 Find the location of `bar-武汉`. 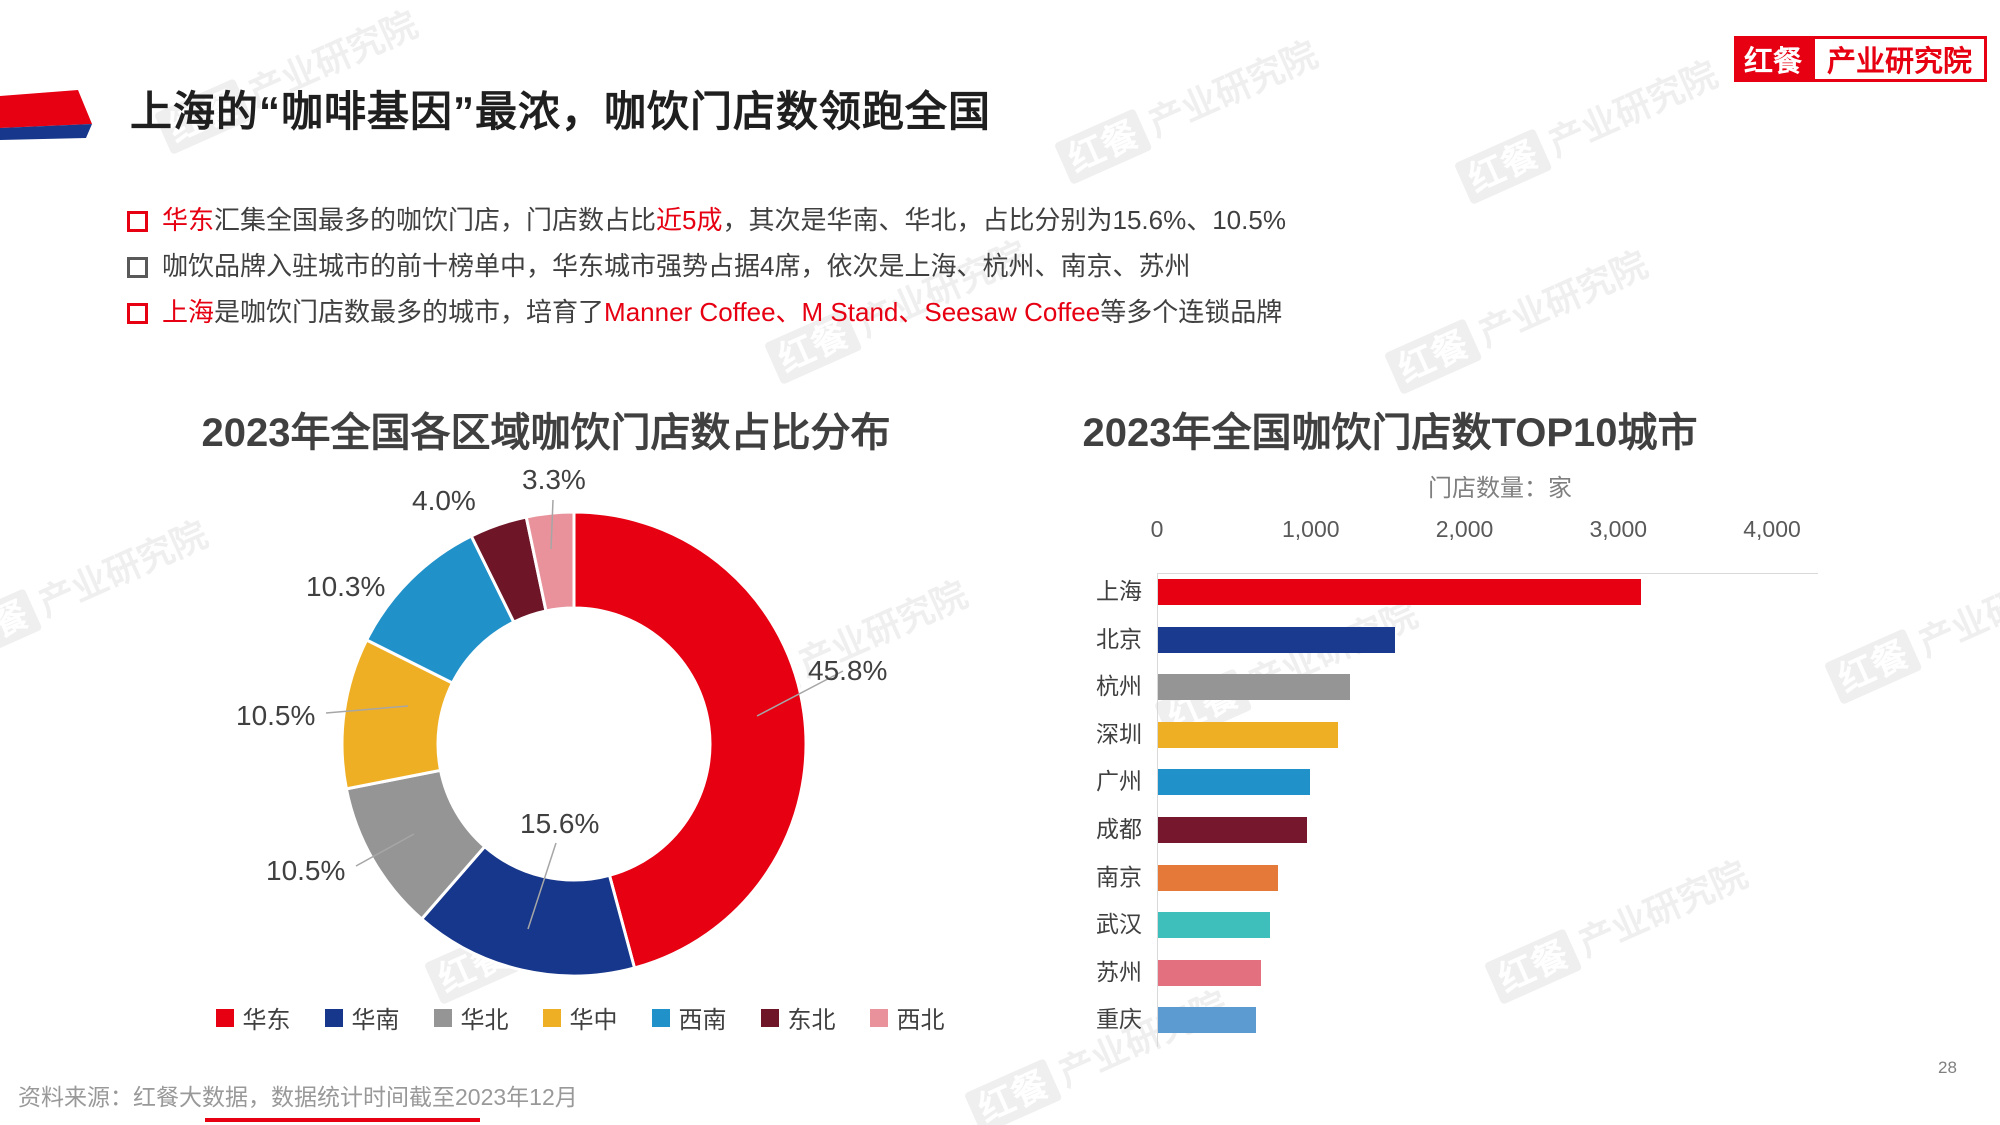

bar-武汉 is located at coordinates (1214, 925).